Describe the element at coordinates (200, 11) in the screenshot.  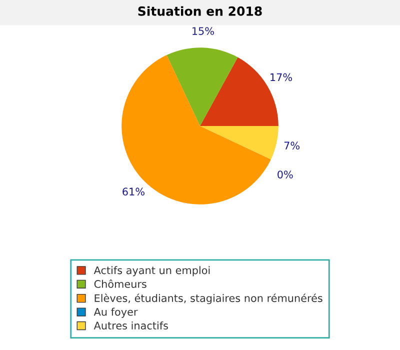
I see `chart-title: Situation en 2018` at that location.